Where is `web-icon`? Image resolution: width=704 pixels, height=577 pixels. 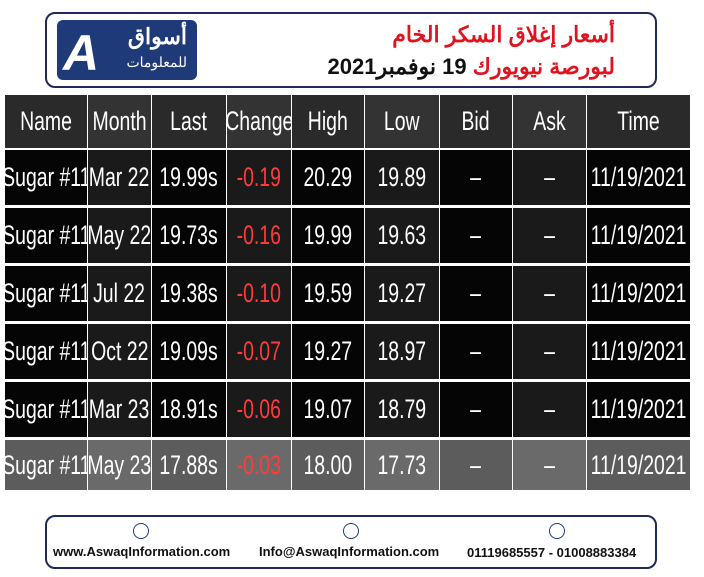 web-icon is located at coordinates (141, 531).